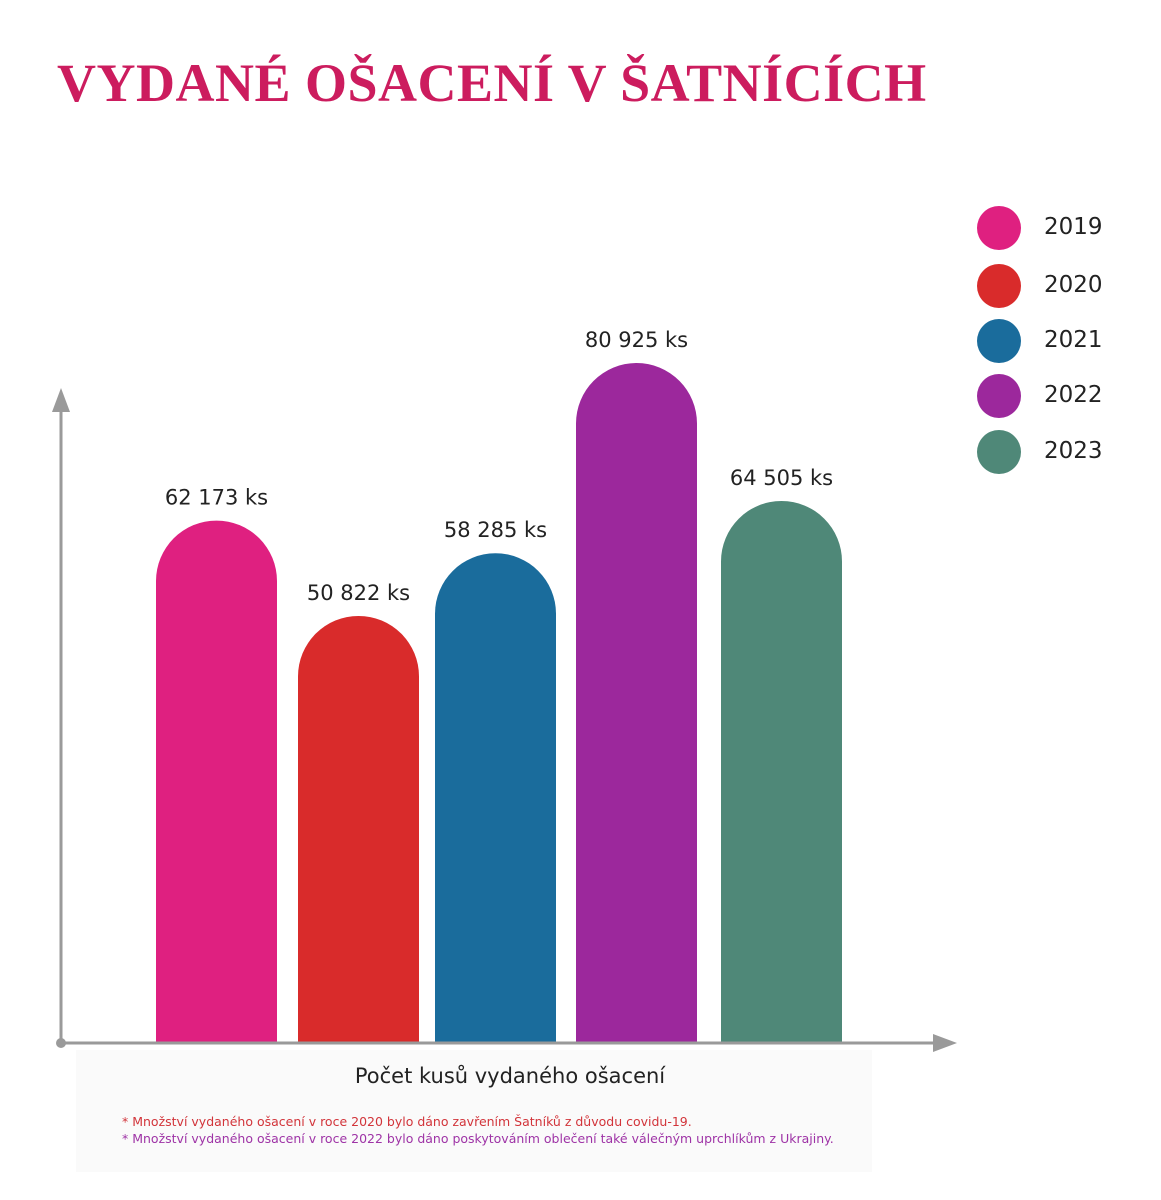 The height and width of the screenshot is (1200, 1161). What do you see at coordinates (61, 1043) in the screenshot?
I see `axis-origin-dot` at bounding box center [61, 1043].